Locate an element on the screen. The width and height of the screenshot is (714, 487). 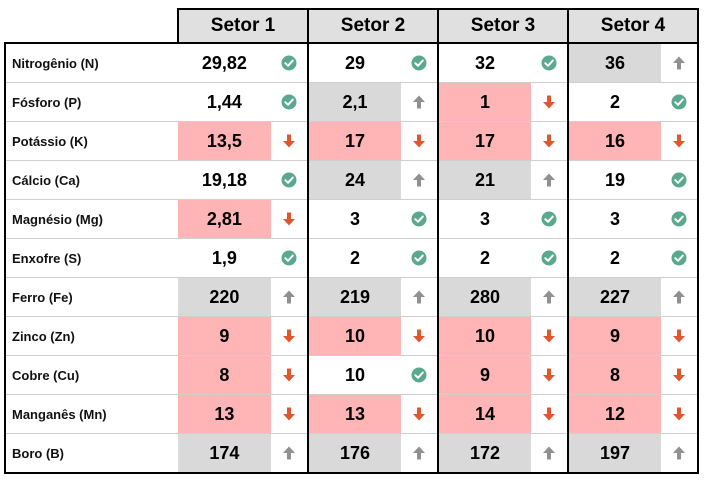
nutrient-label: Ferro (Fe) is located at coordinates (91, 297).